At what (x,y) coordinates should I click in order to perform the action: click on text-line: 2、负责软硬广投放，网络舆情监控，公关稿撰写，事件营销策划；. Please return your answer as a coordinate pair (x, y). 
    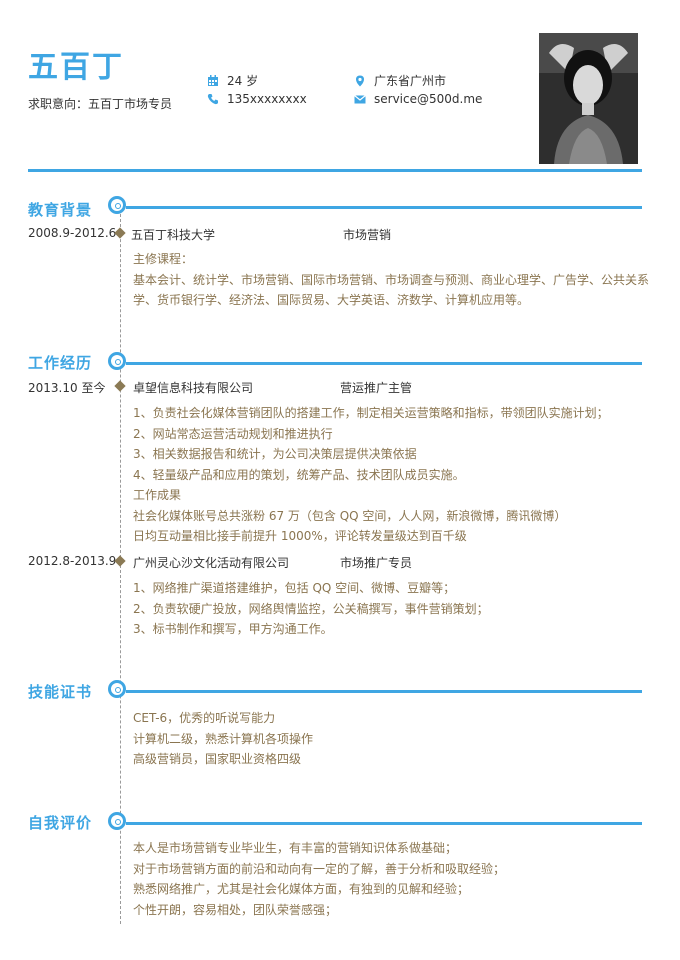
    Looking at the image, I should click on (311, 608).